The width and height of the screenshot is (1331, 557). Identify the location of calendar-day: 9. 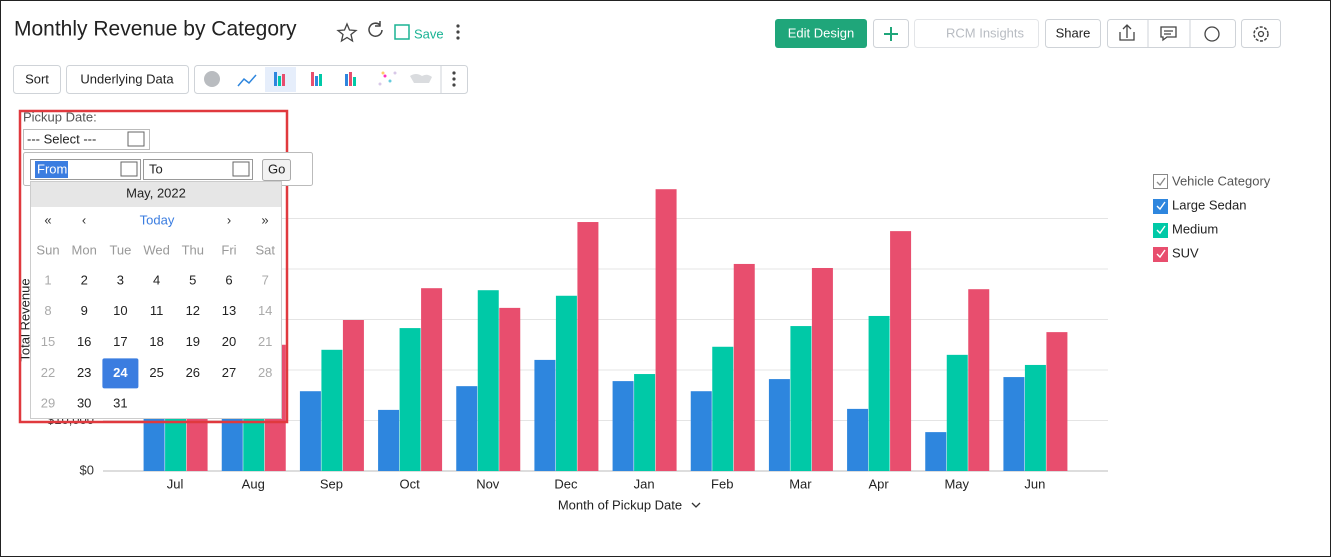
(84, 310).